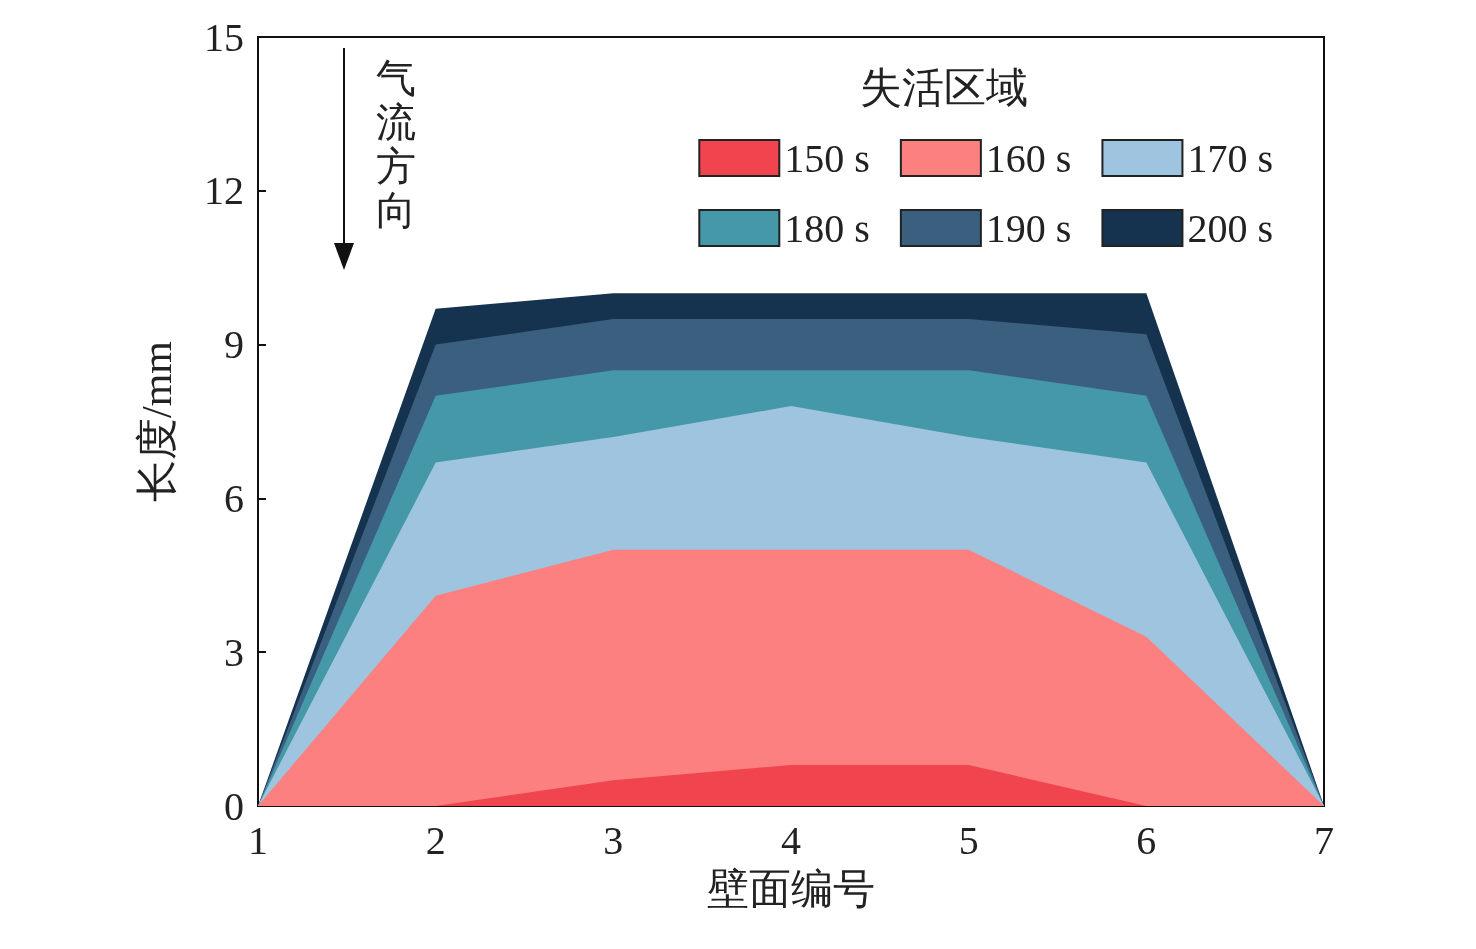 The width and height of the screenshot is (1476, 949). What do you see at coordinates (396, 144) in the screenshot?
I see `annotation: 气流方向` at bounding box center [396, 144].